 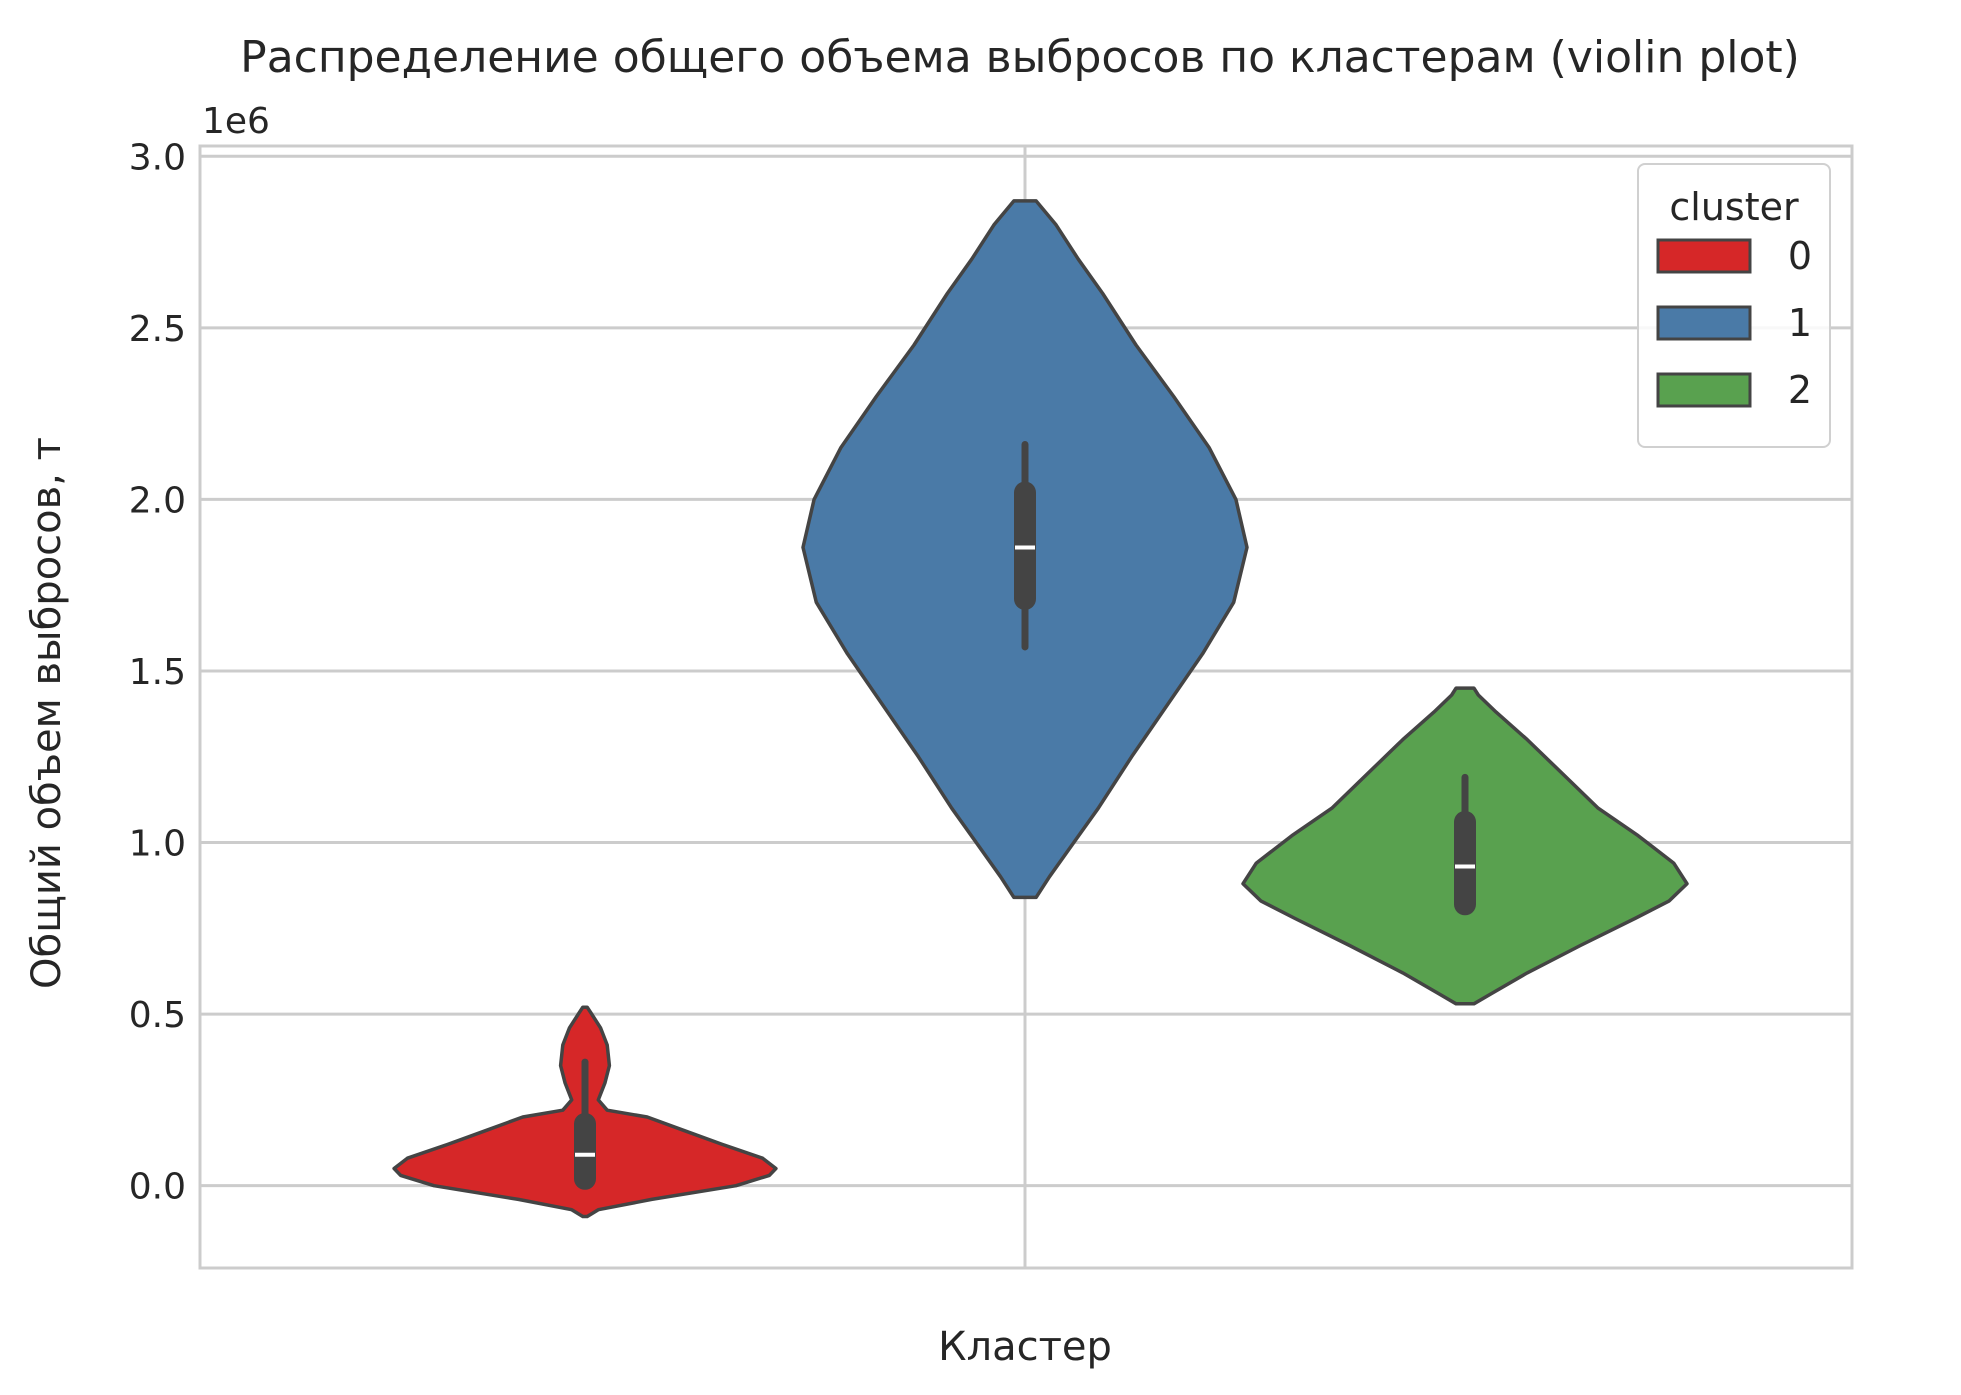 What do you see at coordinates (1800, 390) in the screenshot?
I see `legend-label-2: 2` at bounding box center [1800, 390].